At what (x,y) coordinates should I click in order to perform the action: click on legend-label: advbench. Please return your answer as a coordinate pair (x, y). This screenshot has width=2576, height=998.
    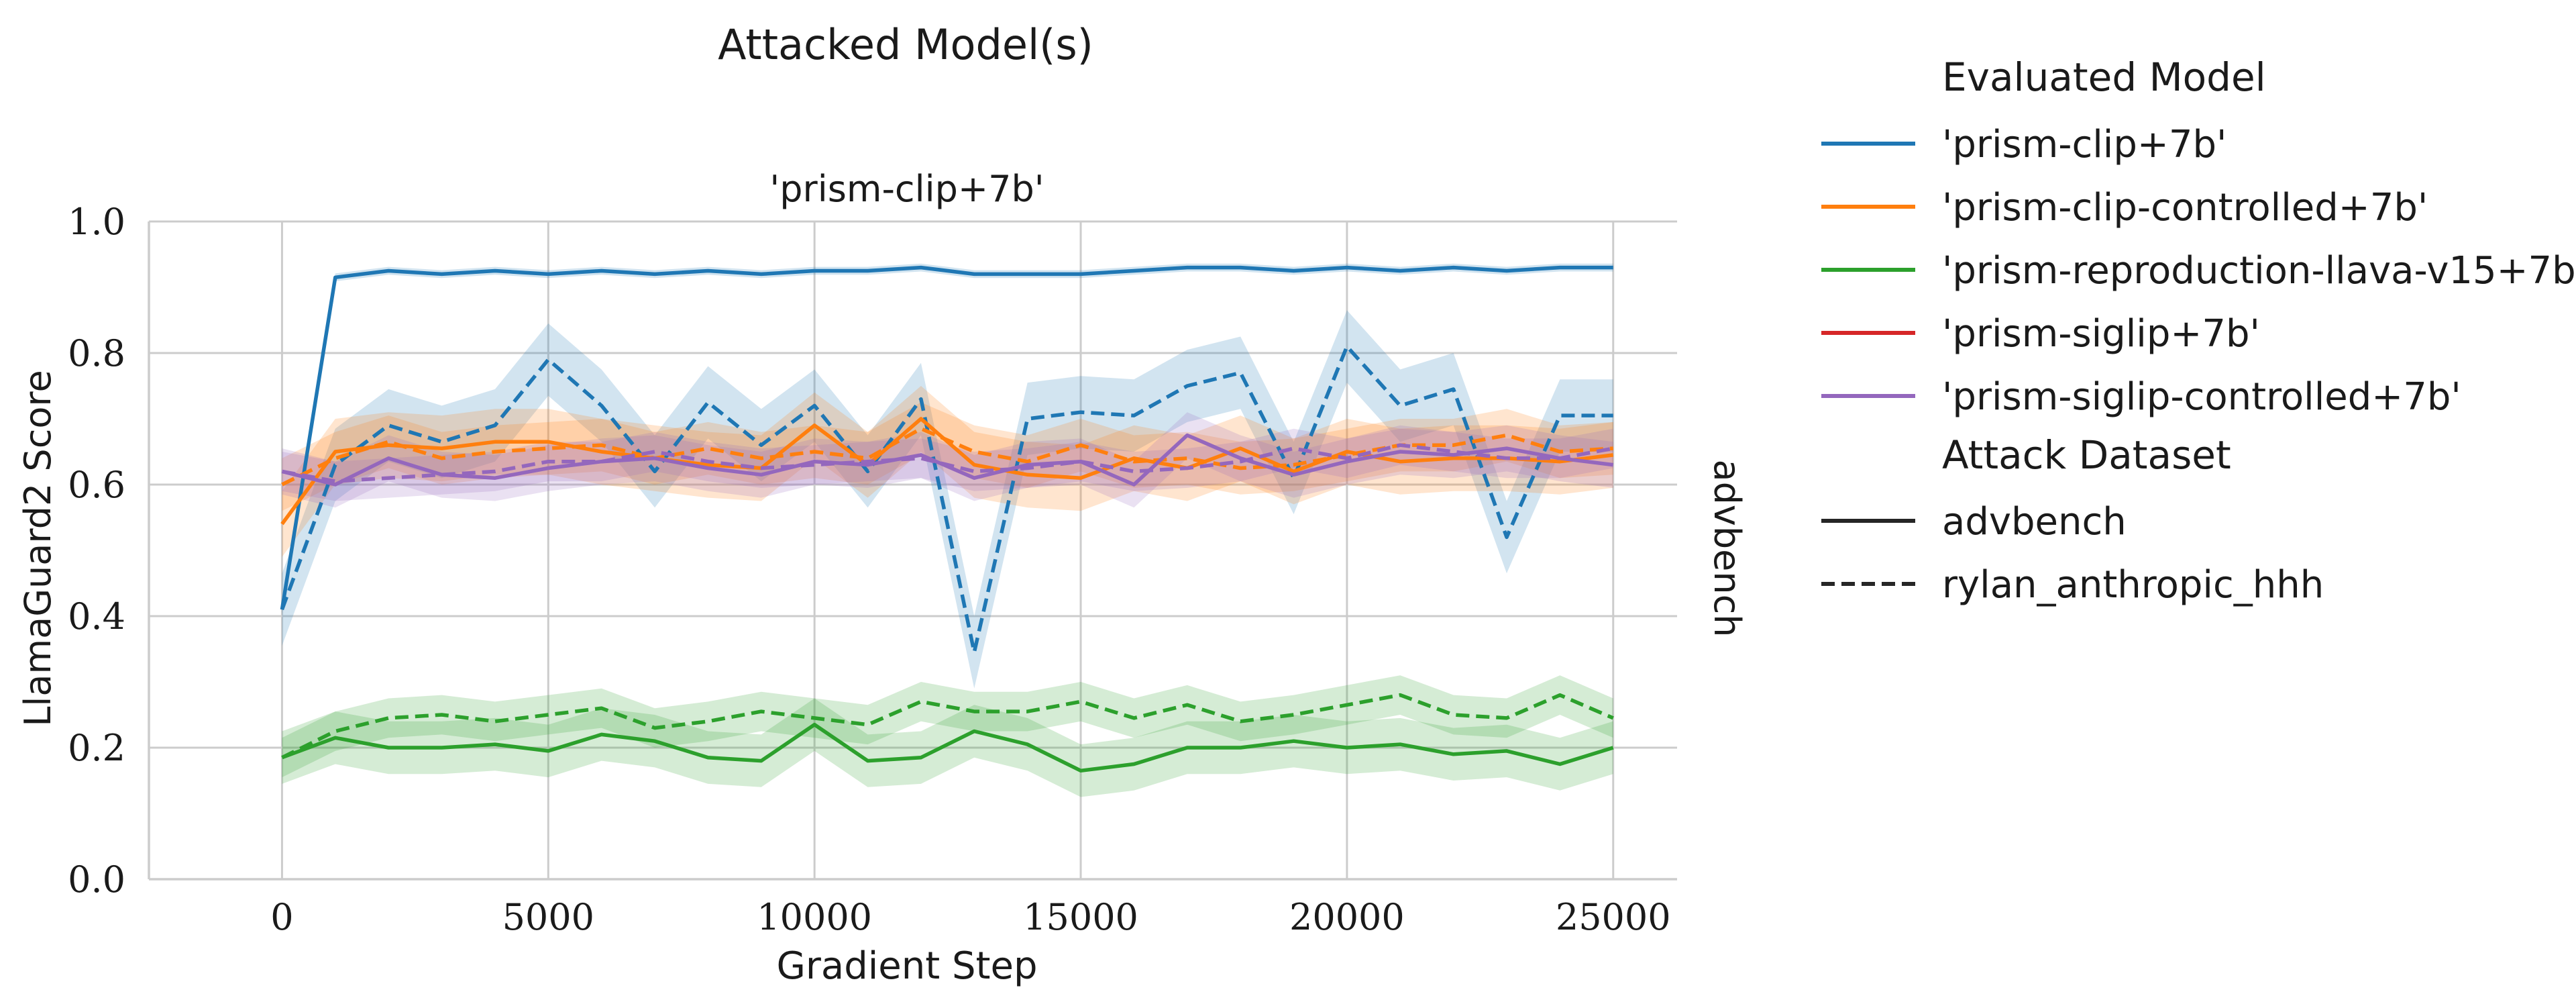
    Looking at the image, I should click on (2034, 522).